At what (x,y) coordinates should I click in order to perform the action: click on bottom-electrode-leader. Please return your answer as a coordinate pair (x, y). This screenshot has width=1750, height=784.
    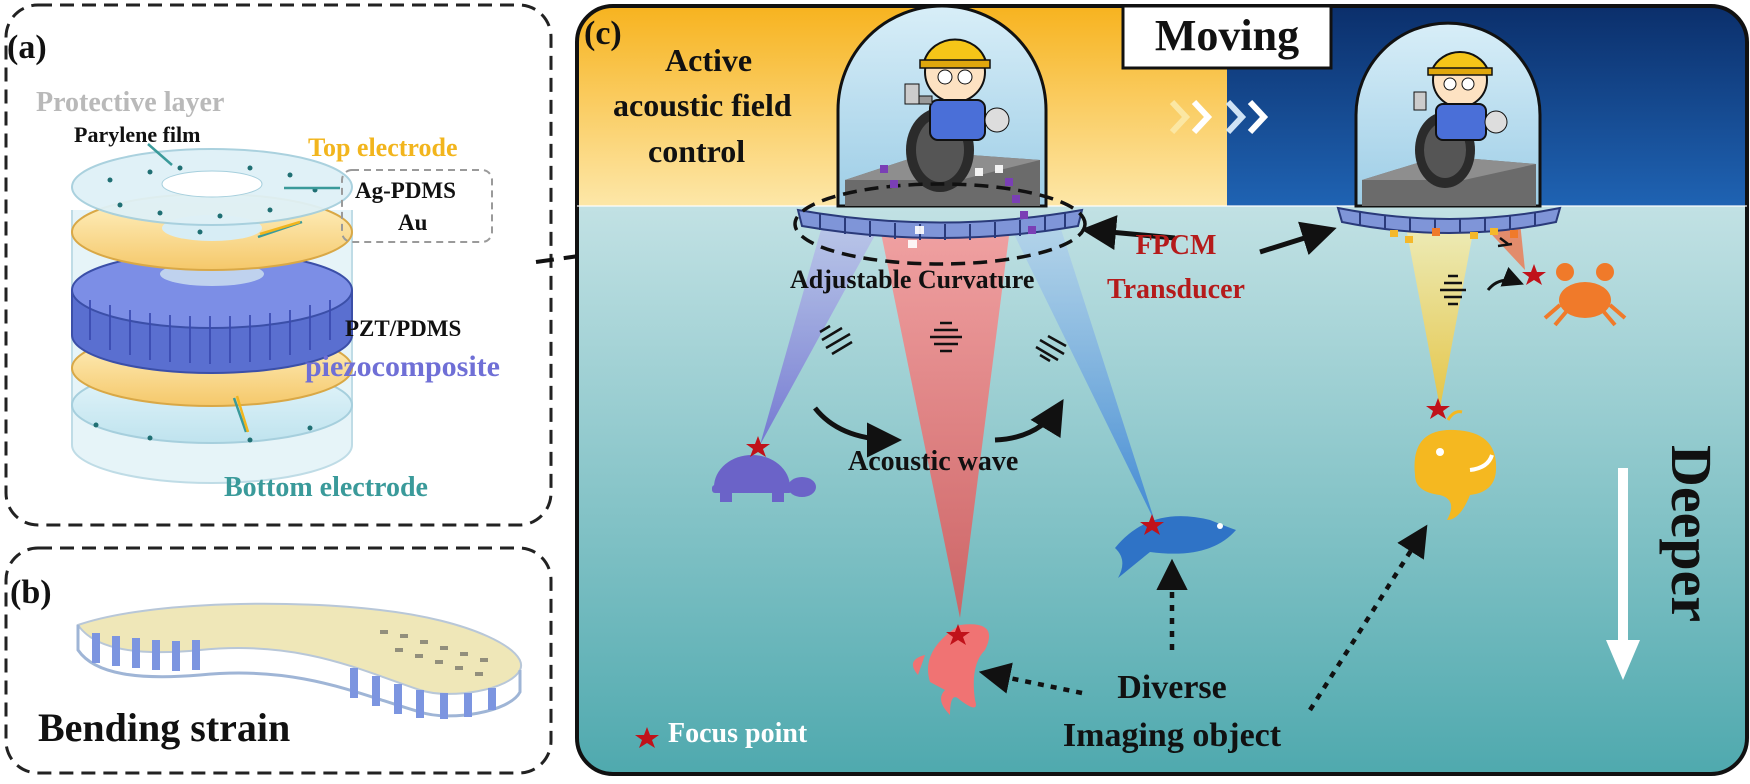
    Looking at the image, I should click on (242, 414).